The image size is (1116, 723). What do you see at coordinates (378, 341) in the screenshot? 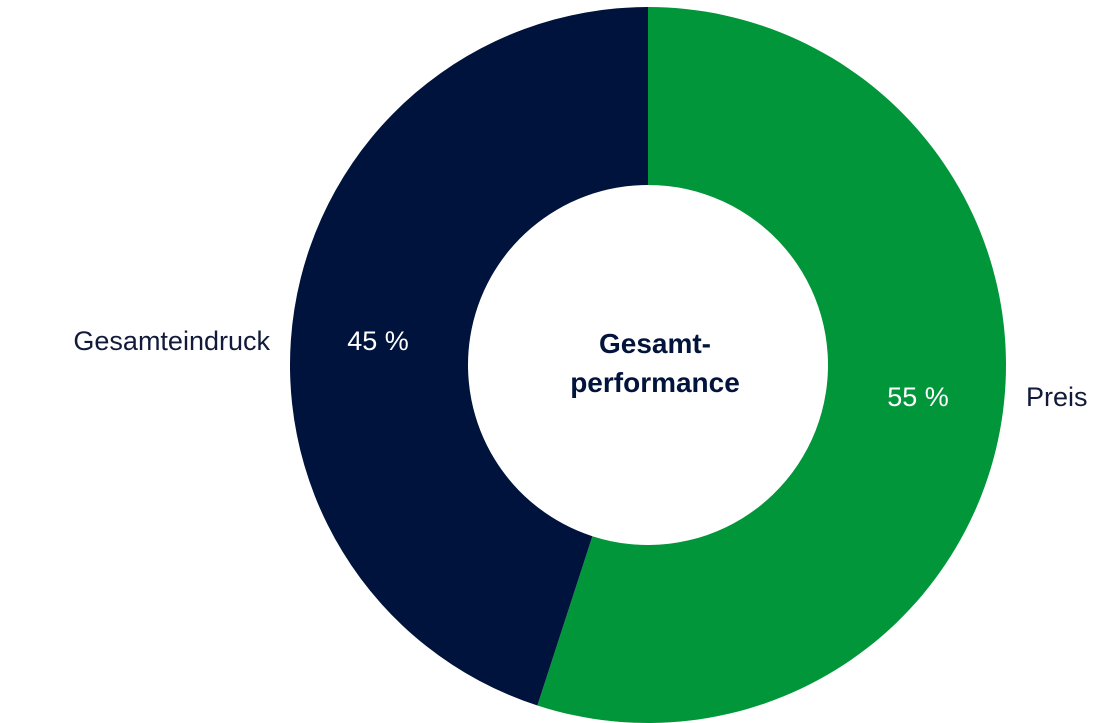
I see `value-label-gesamteindruck: 45 %` at bounding box center [378, 341].